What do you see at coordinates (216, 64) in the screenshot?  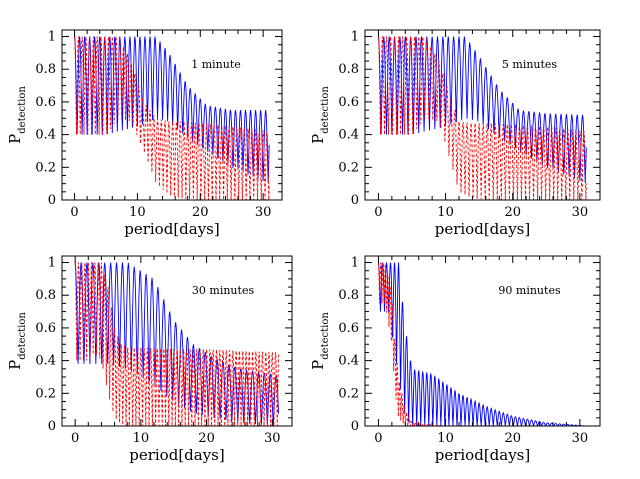 I see `panel-annotation: 1 minute` at bounding box center [216, 64].